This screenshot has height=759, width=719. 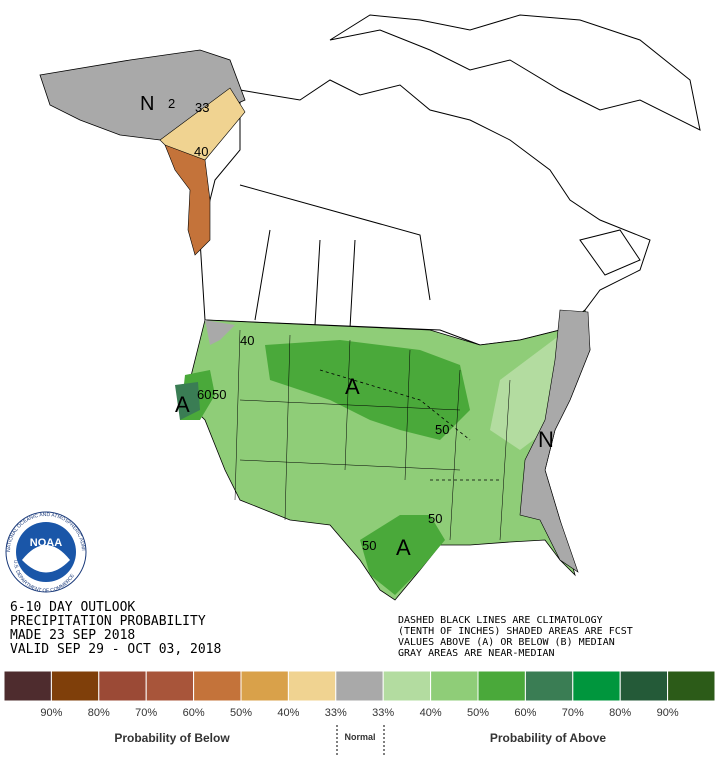 What do you see at coordinates (548, 738) in the screenshot?
I see `legend-above-title: Probability of Above` at bounding box center [548, 738].